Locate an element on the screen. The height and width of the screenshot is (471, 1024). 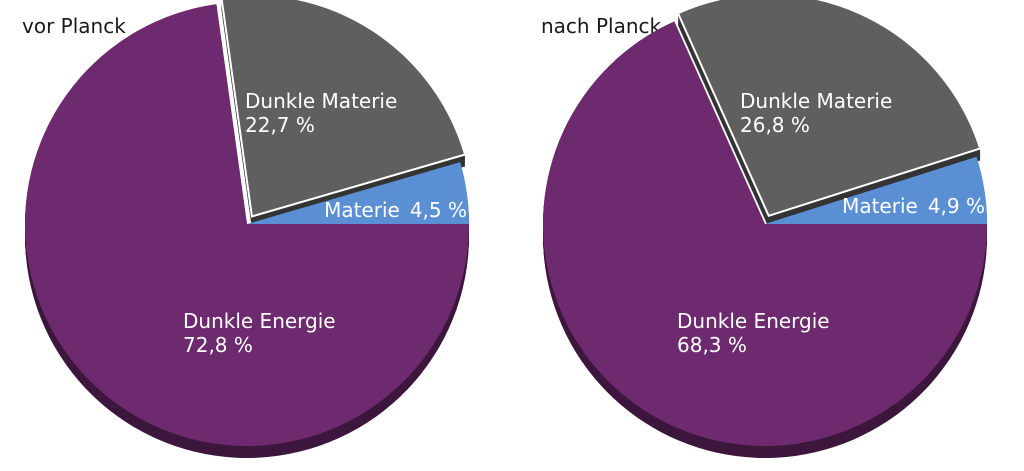
slice-label-dunkle-materie: Dunkle Materie 22,7 % is located at coordinates (321, 113).